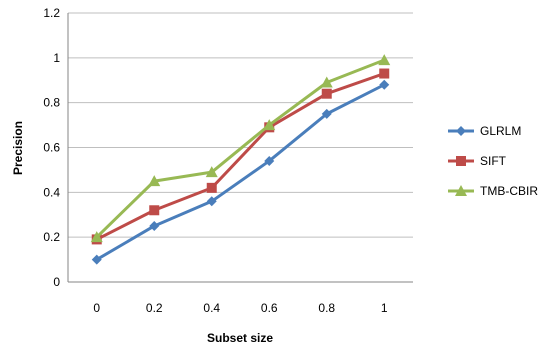 The height and width of the screenshot is (352, 542). I want to click on x-tick-label: 1, so click(384, 308).